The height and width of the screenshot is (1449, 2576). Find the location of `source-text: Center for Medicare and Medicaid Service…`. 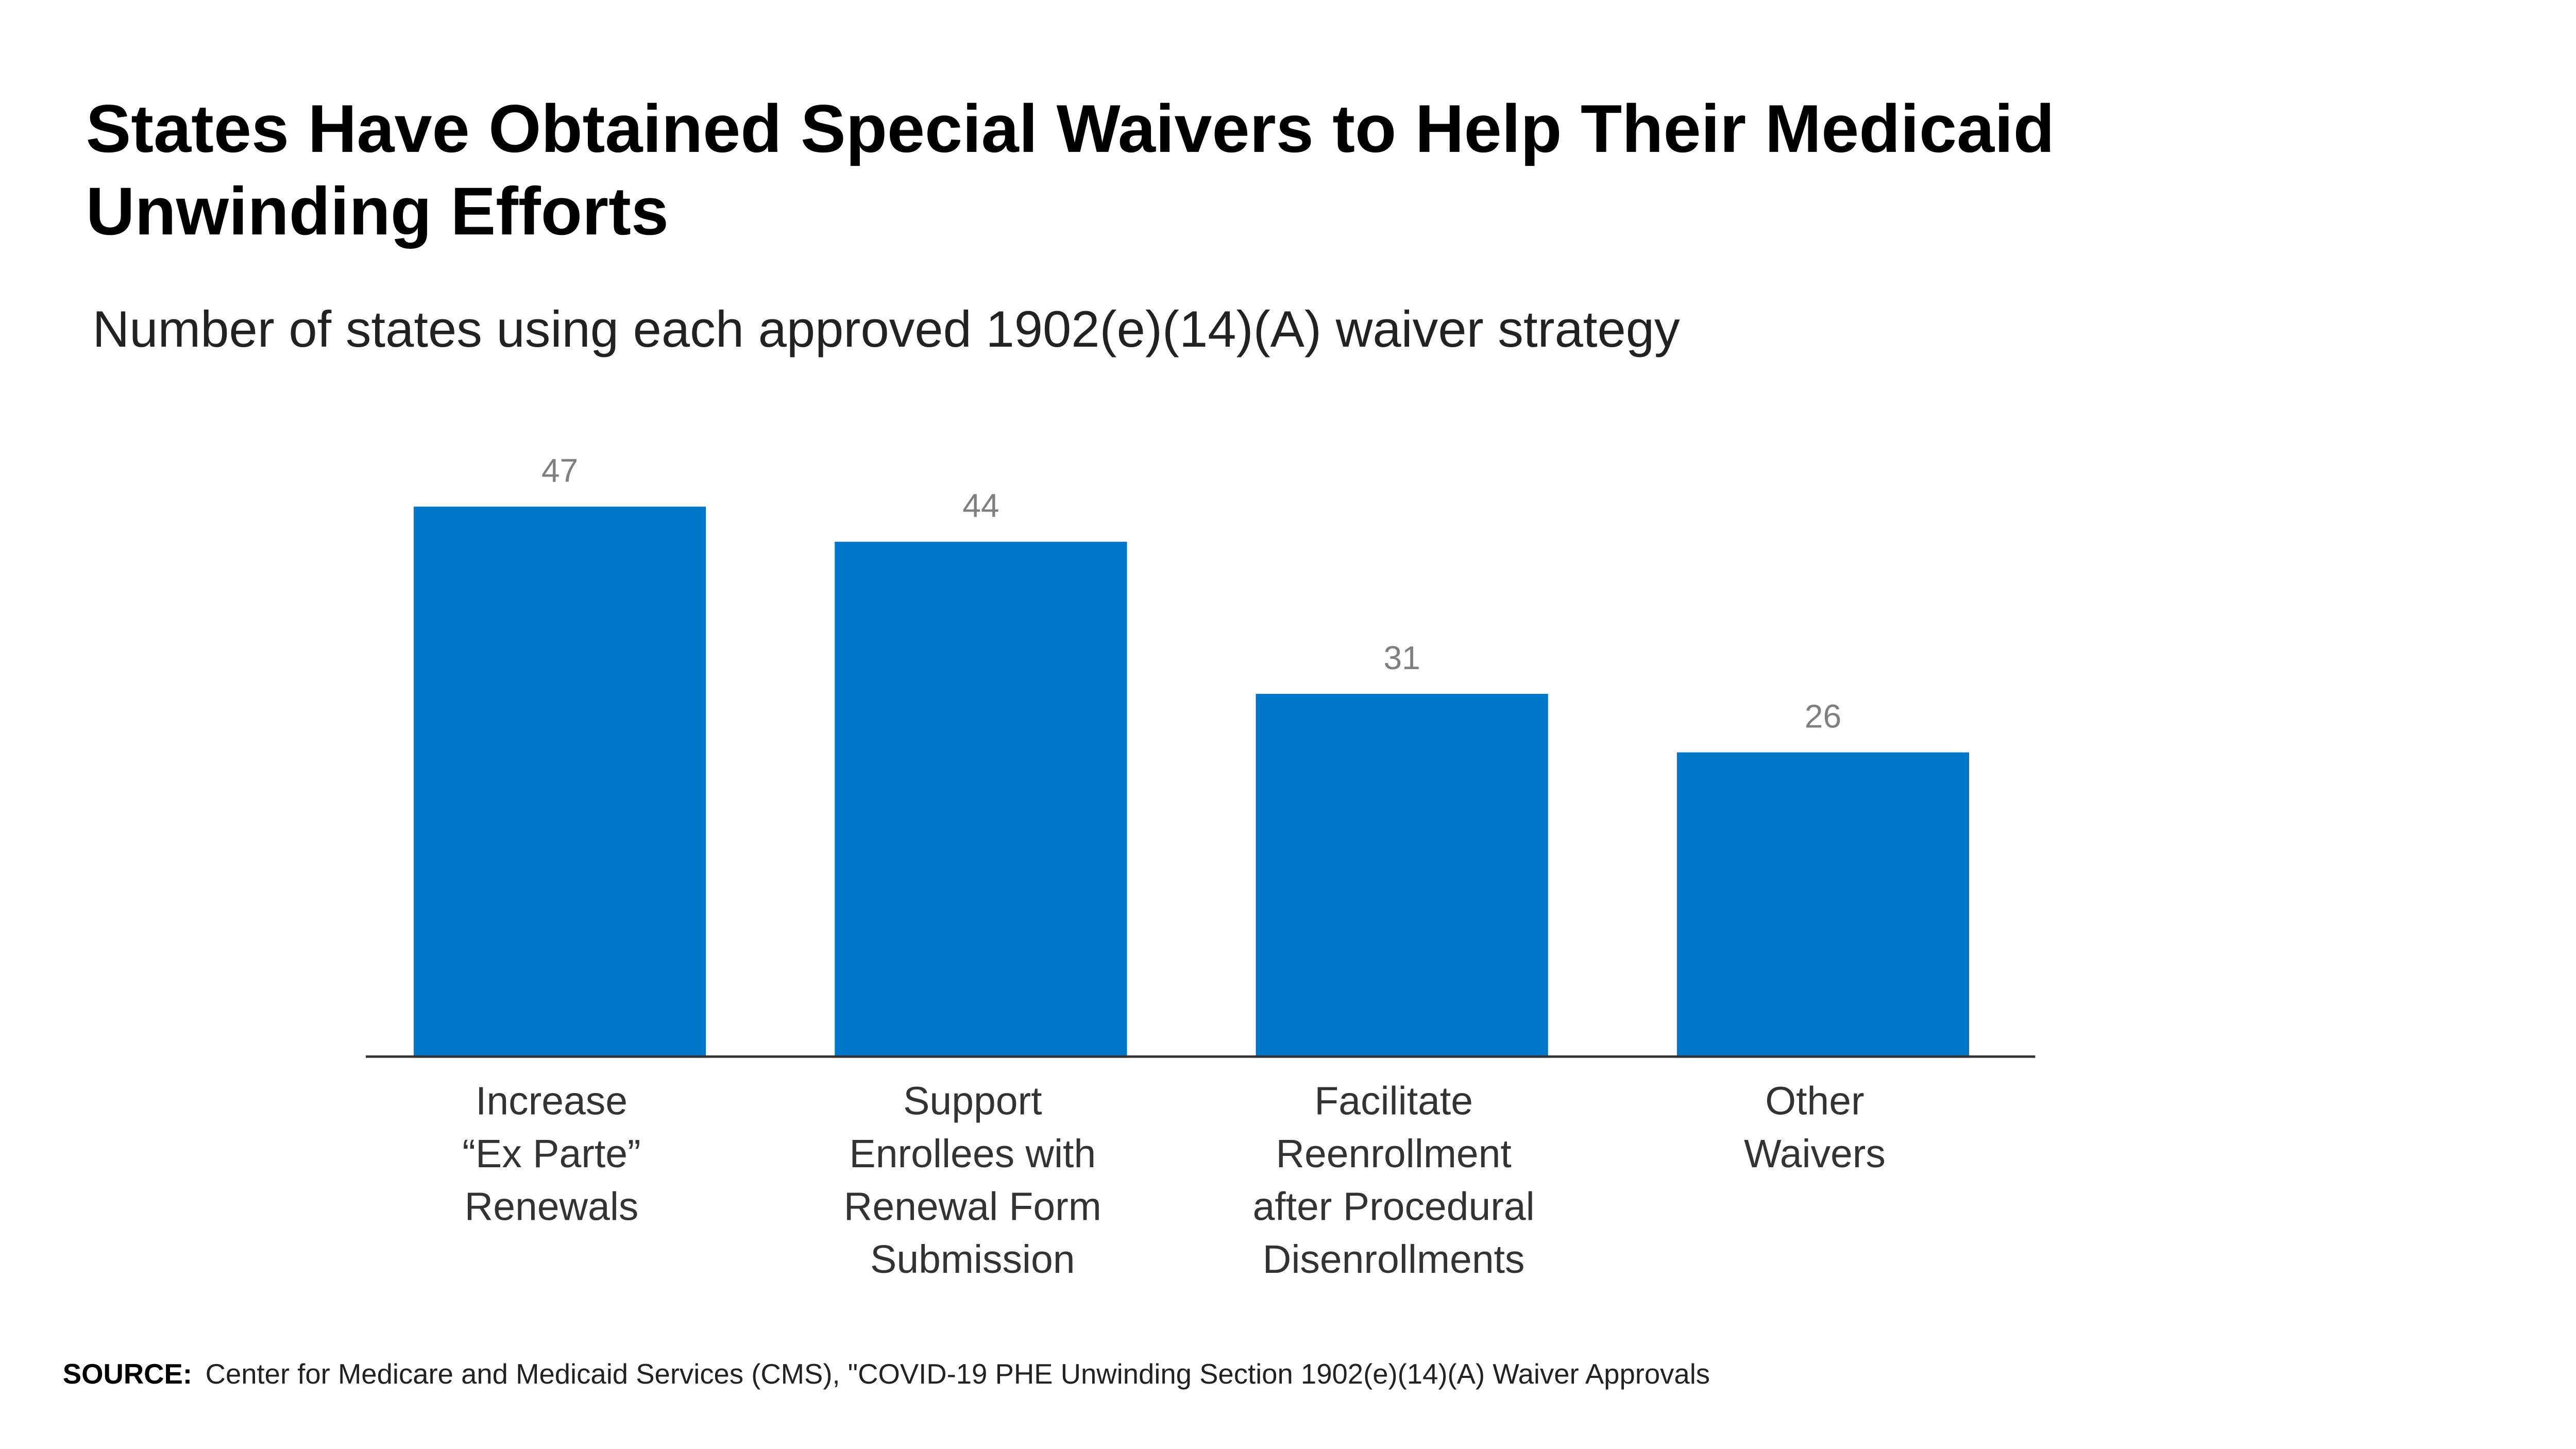

source-text: Center for Medicare and Medicaid Service… is located at coordinates (958, 1374).